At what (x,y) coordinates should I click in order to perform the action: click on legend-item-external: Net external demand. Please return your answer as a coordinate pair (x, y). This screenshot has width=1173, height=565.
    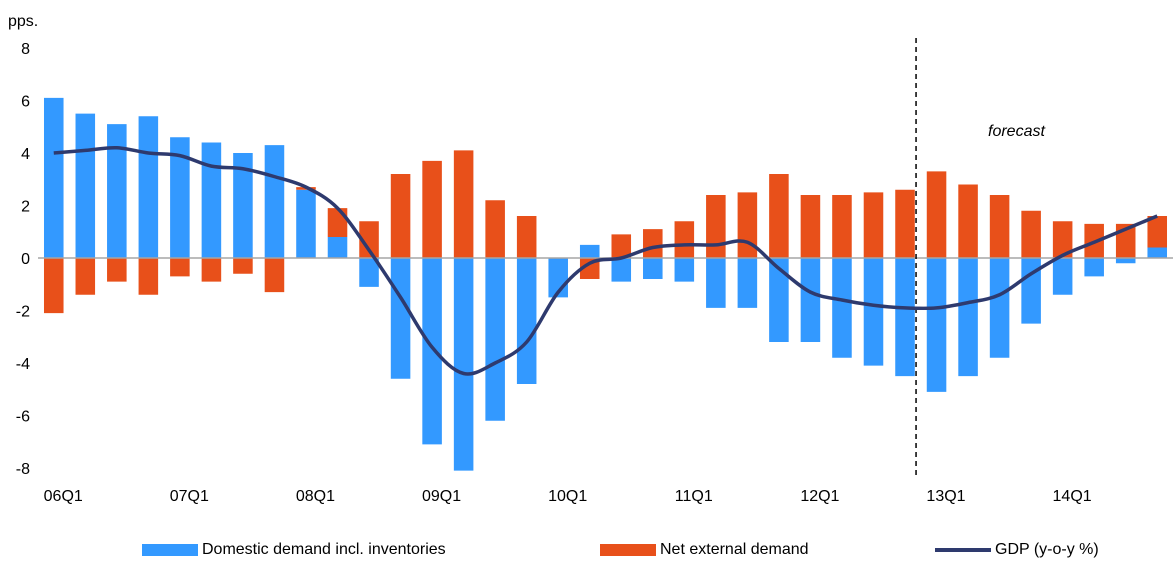
    Looking at the image, I should click on (704, 550).